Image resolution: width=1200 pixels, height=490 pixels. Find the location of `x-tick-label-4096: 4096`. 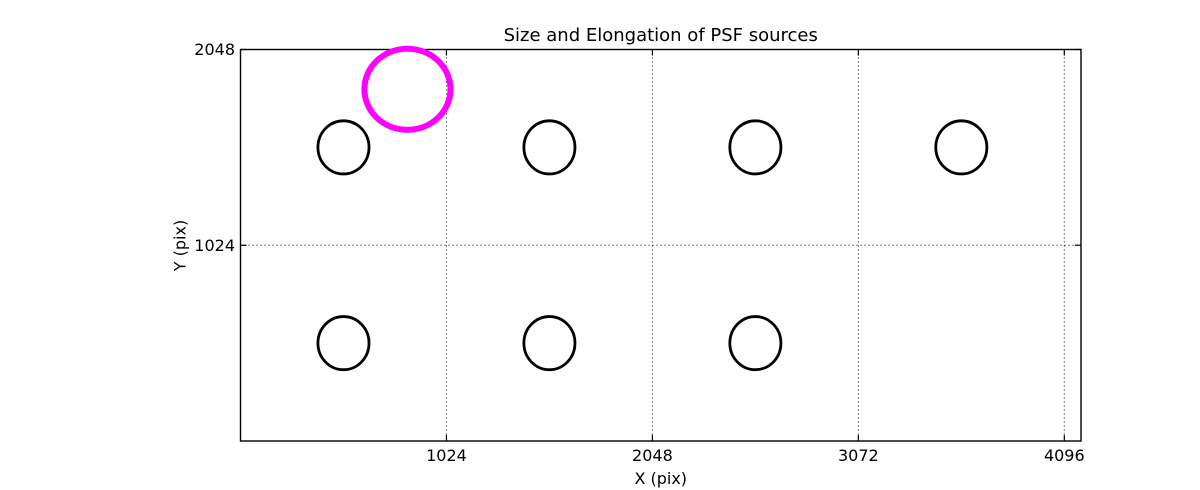

x-tick-label-4096: 4096 is located at coordinates (1064, 455).